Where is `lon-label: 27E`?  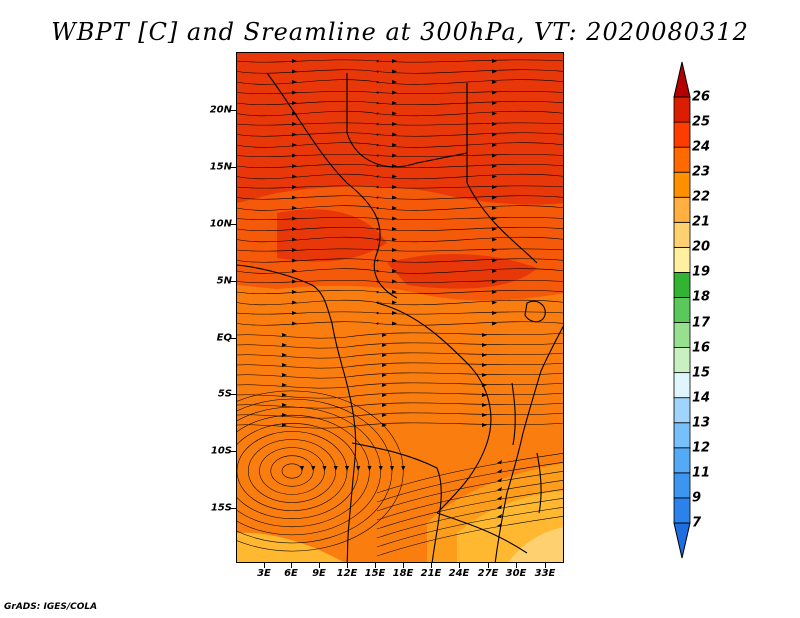
lon-label: 27E is located at coordinates (488, 573).